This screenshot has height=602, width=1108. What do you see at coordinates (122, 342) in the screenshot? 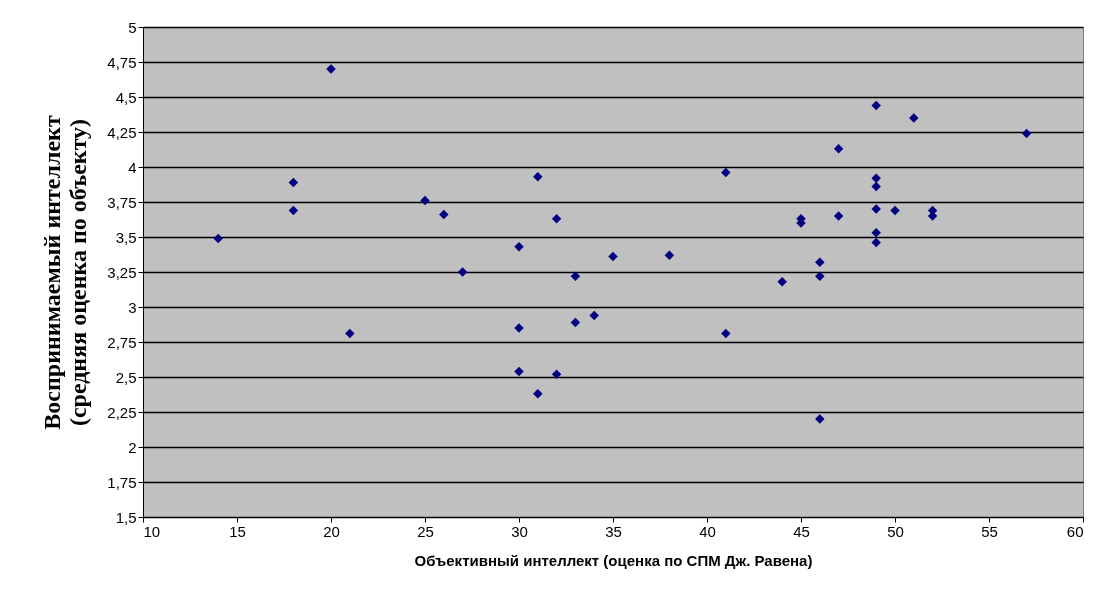
I see `y-tick-label: 2,75` at bounding box center [122, 342].